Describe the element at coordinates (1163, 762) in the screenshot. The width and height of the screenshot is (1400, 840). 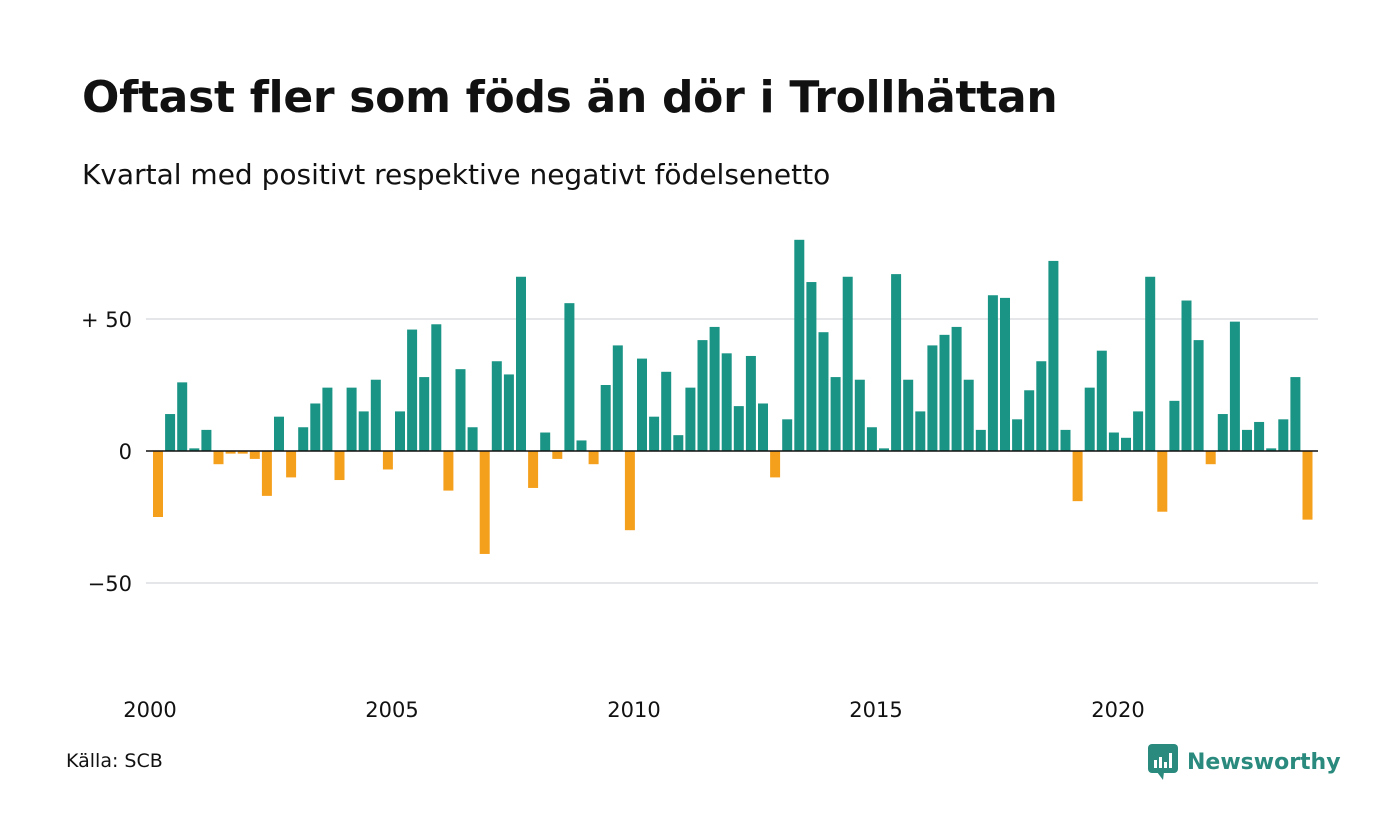
I see `newsworthy-logo-icon` at that location.